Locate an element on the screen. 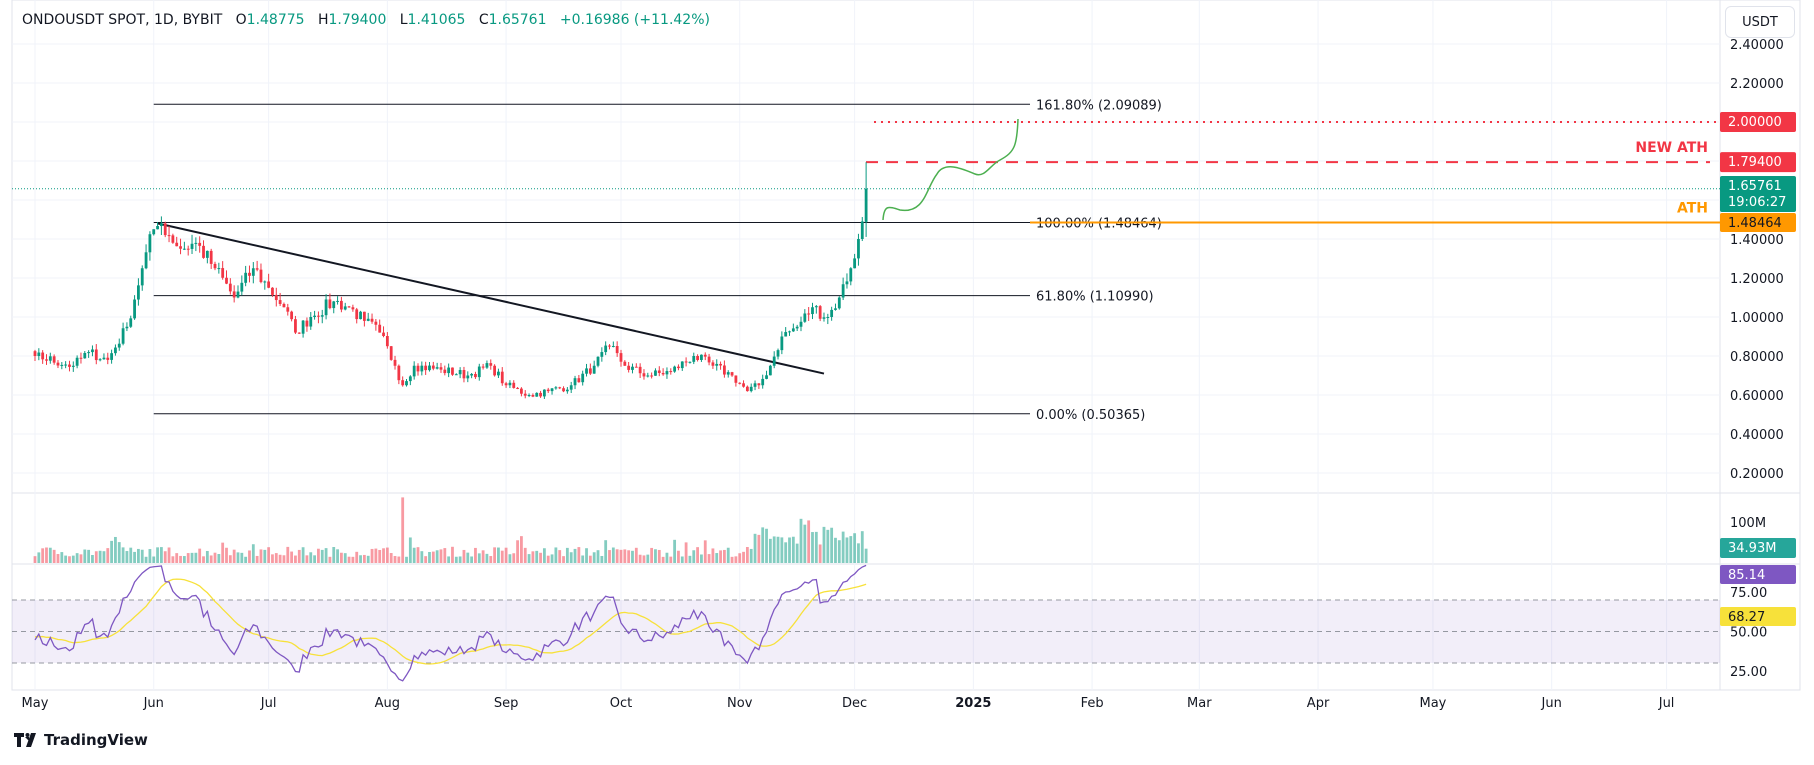 The image size is (1814, 765). tradingview-logo: TradingView is located at coordinates (81, 740).